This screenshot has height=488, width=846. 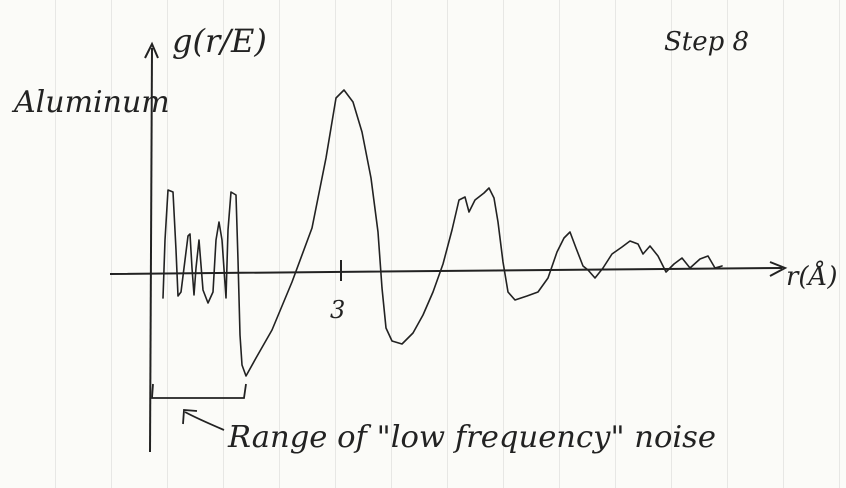 I want to click on annotation-arrow-head, so click(x=190, y=417).